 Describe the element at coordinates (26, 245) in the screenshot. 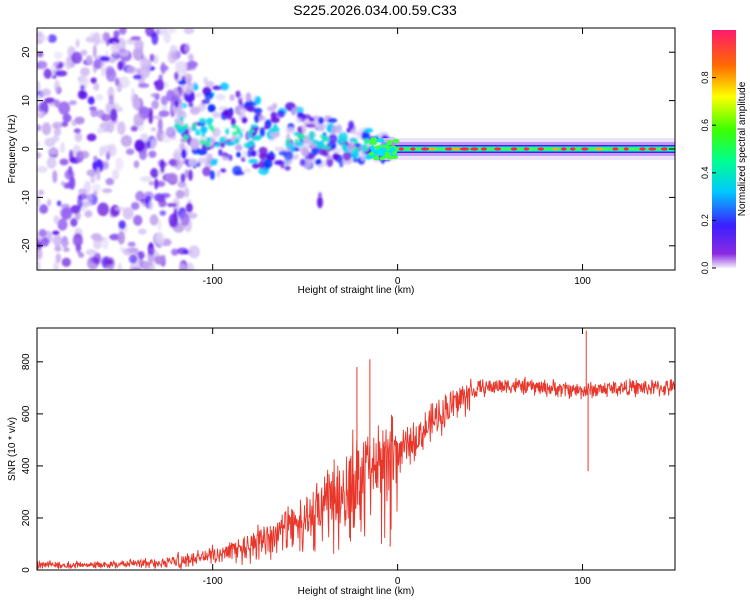

I see `spectrogram-ytick-label: -20` at that location.